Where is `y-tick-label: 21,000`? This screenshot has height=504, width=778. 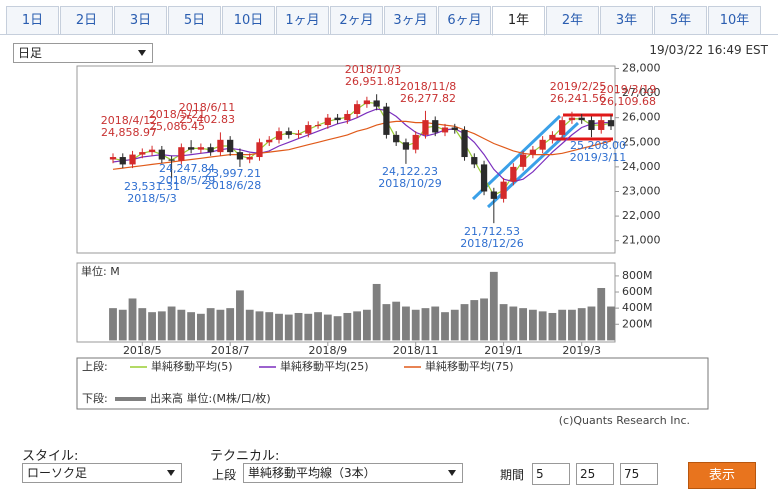 y-tick-label: 21,000 is located at coordinates (641, 240).